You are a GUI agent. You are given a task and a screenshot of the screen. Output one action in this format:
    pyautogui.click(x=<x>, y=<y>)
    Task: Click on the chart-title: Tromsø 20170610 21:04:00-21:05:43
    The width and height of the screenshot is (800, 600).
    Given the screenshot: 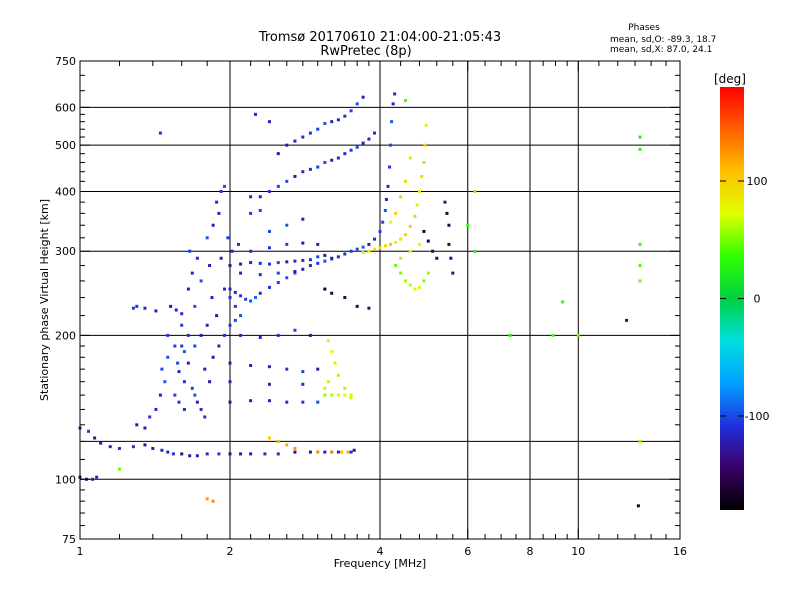 What is the action you would take?
    pyautogui.click(x=379, y=37)
    